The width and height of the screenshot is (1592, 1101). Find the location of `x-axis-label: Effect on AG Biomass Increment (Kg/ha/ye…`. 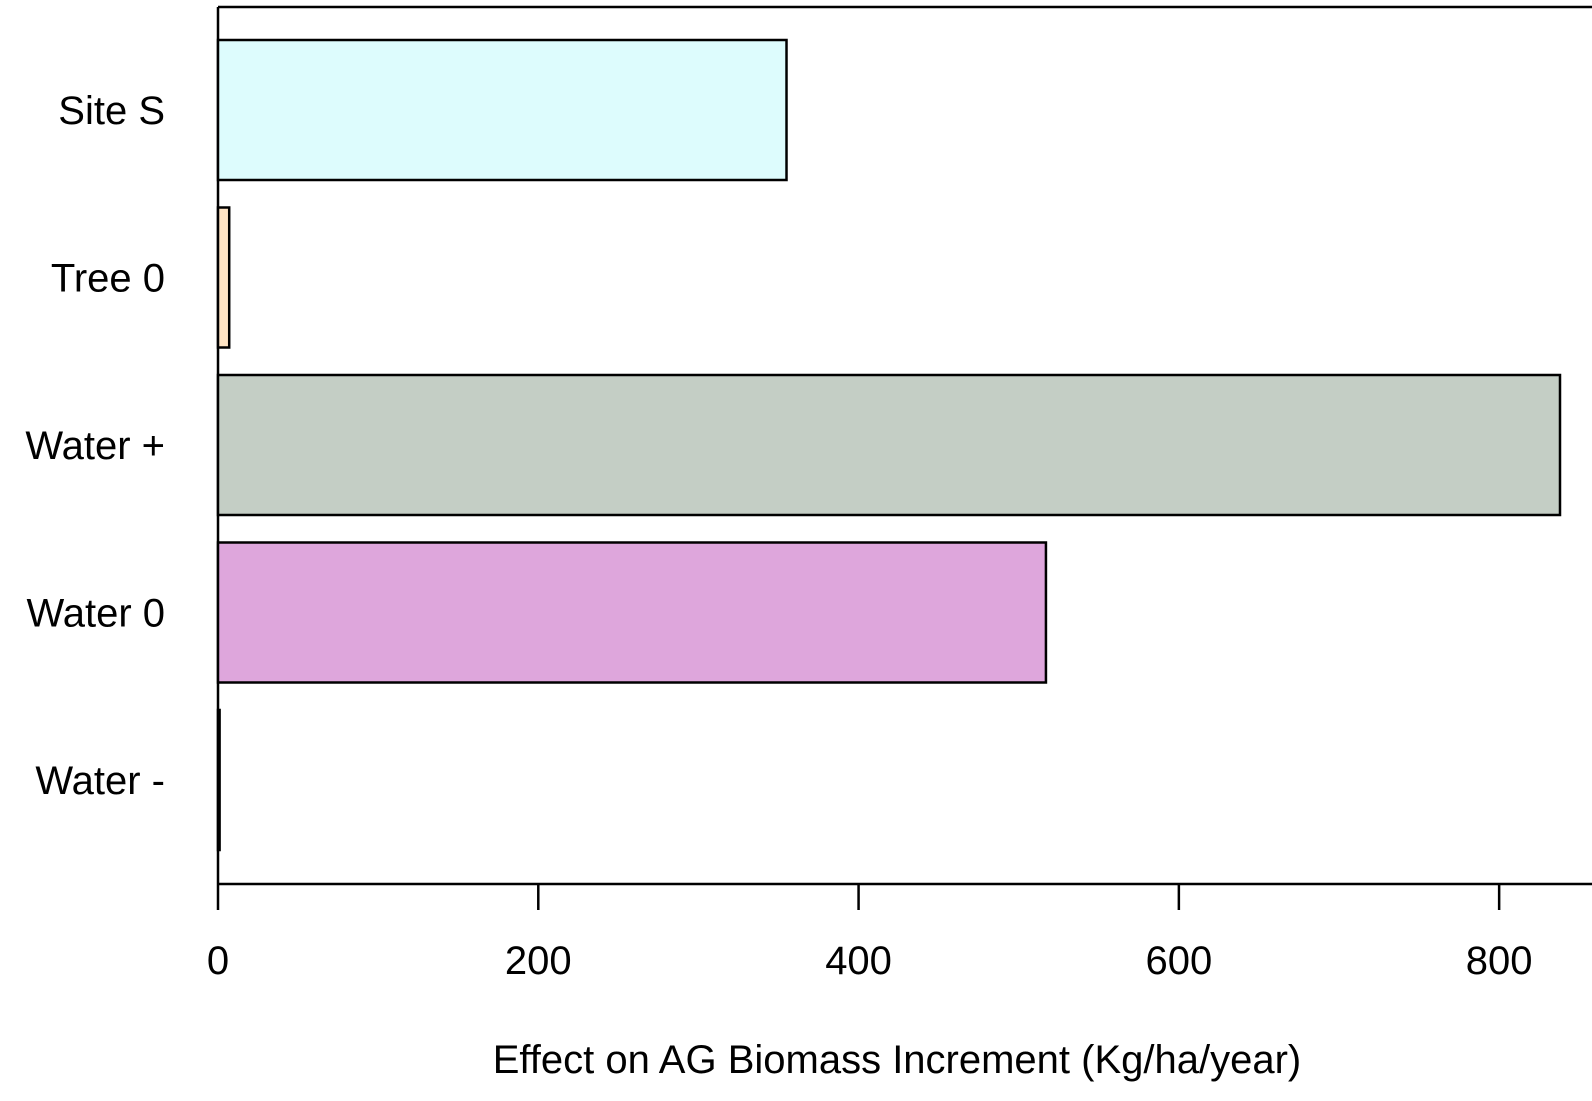

x-axis-label: Effect on AG Biomass Increment (Kg/ha/ye… is located at coordinates (897, 1060).